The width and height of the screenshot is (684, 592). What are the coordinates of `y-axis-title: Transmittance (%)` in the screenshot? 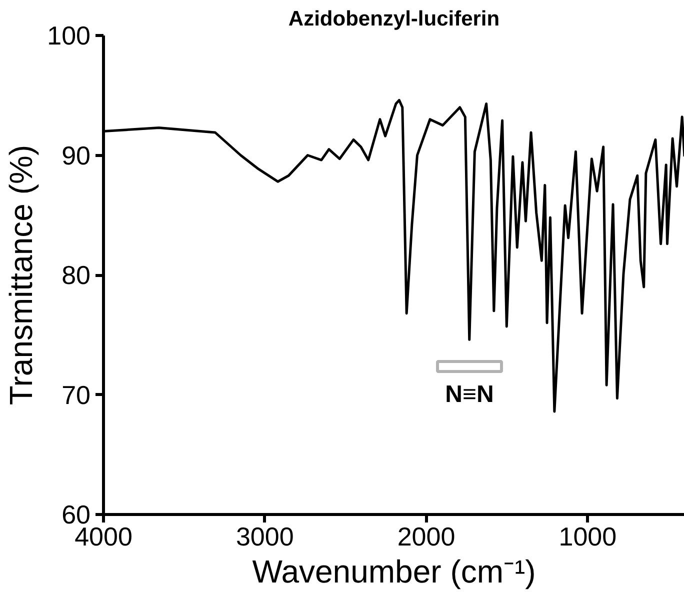 It's located at (21, 275).